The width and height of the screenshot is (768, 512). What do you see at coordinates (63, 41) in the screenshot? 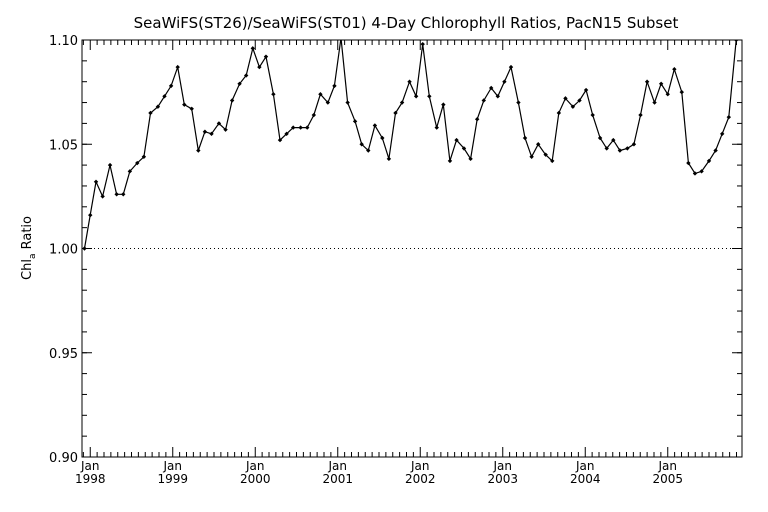
I see `y-tick-label: 1.10` at bounding box center [63, 41].